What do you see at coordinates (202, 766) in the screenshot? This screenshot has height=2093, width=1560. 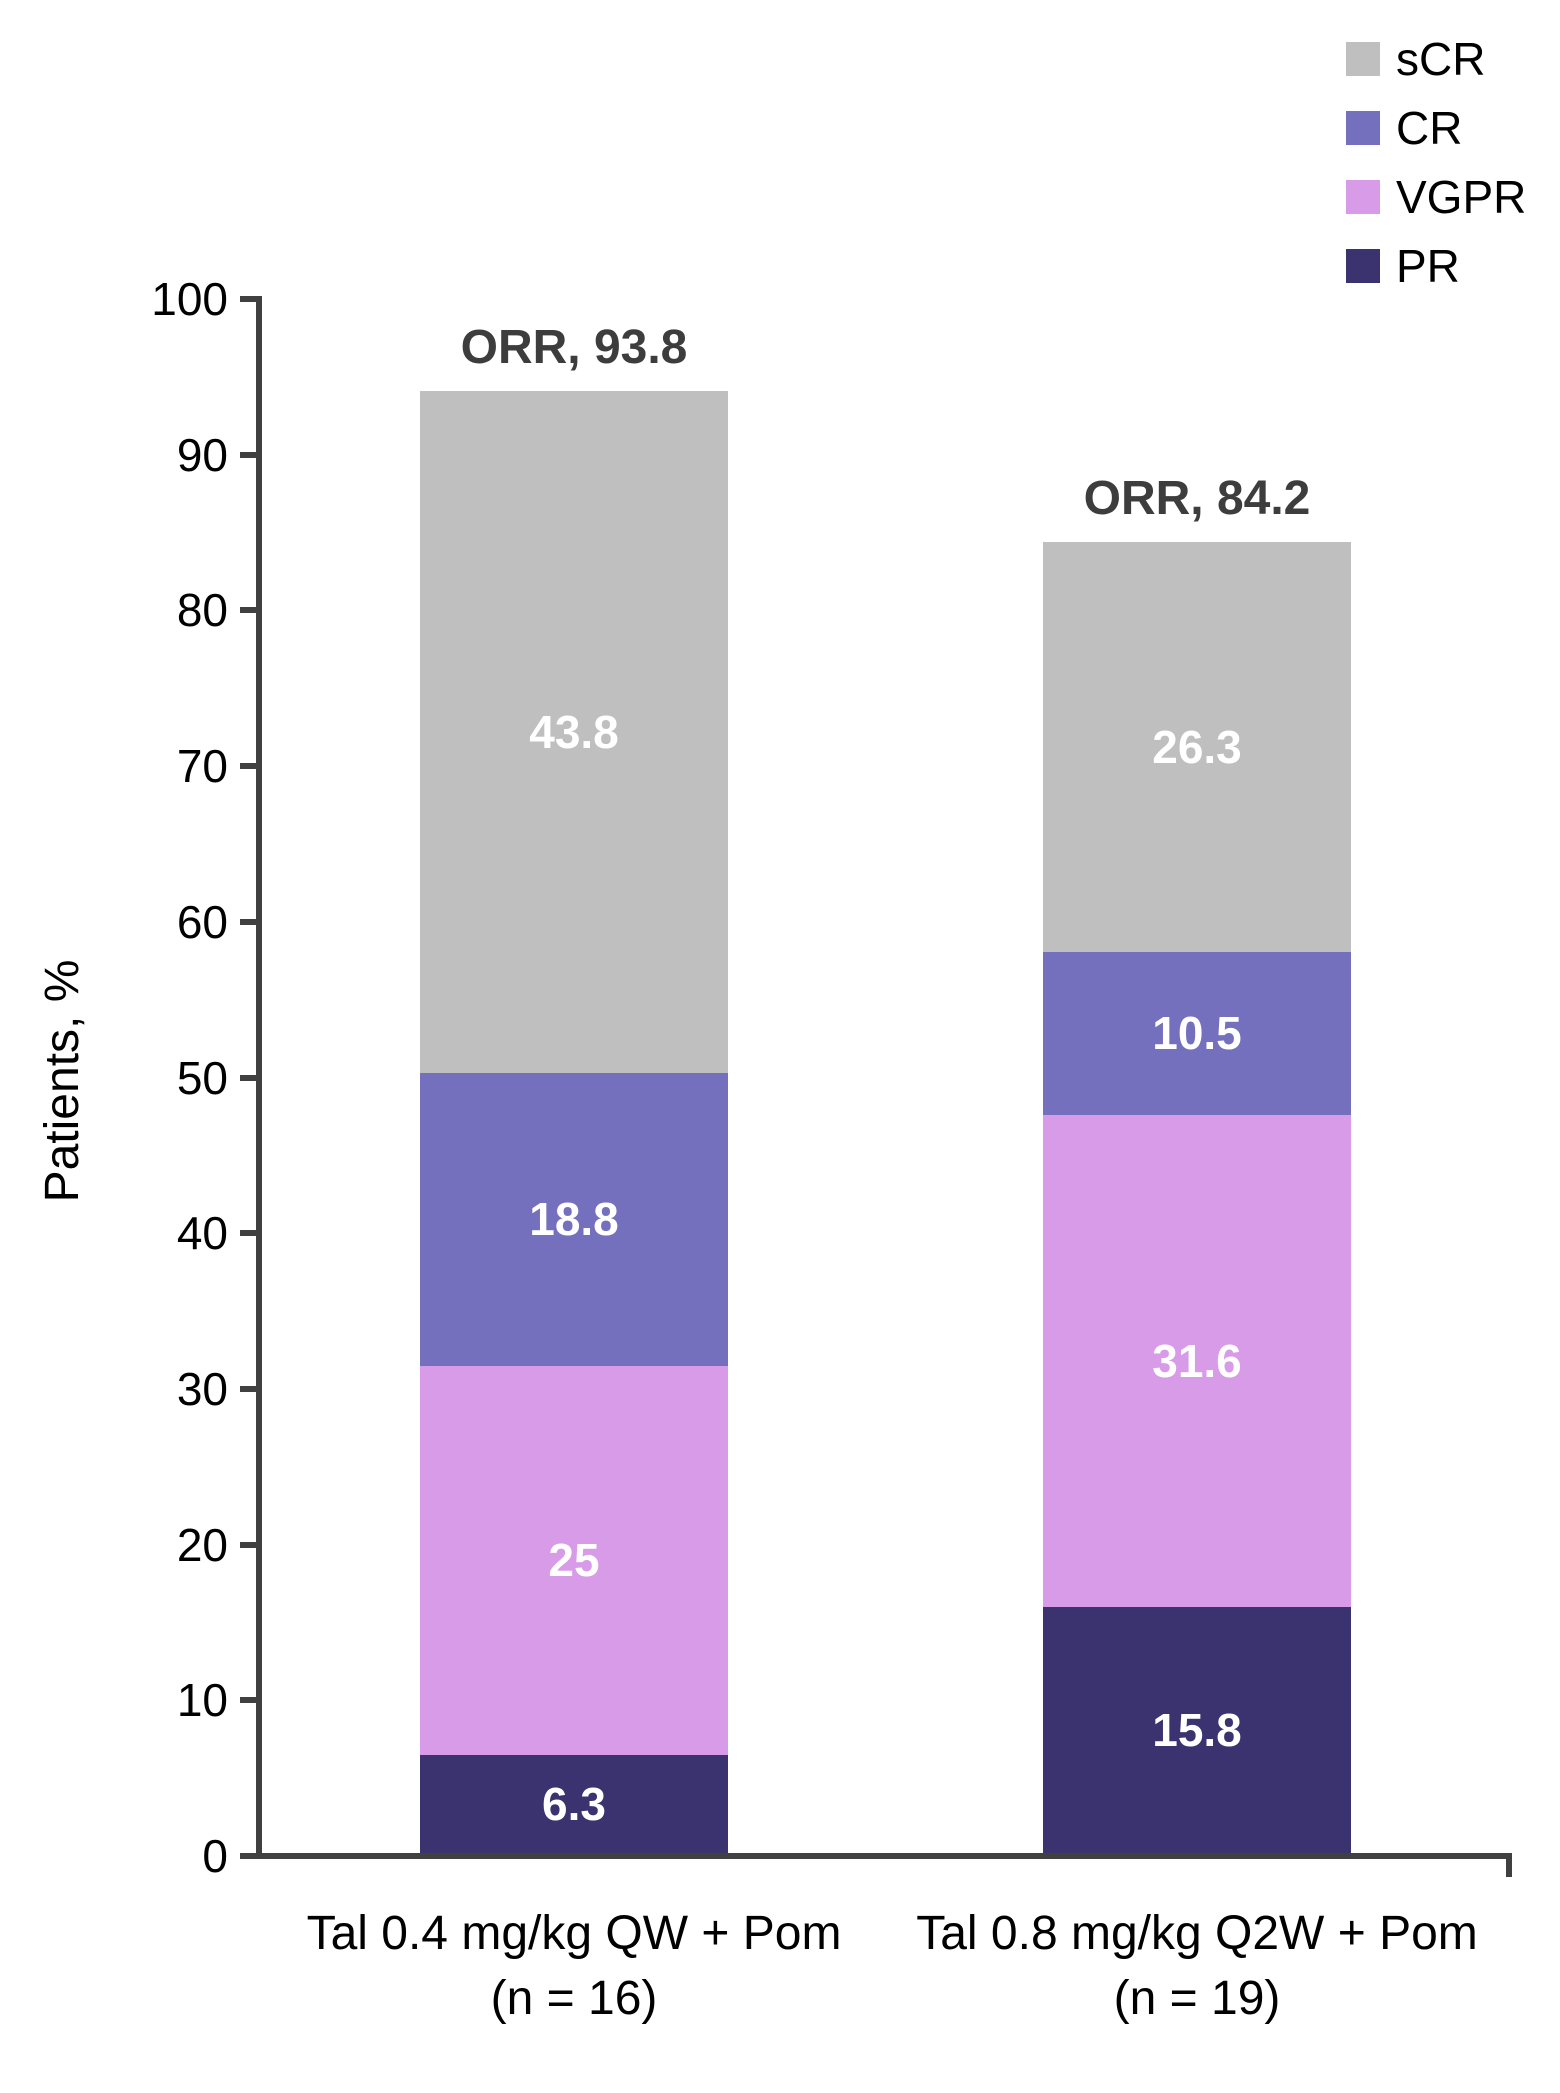 I see `y-tick-label: 70` at bounding box center [202, 766].